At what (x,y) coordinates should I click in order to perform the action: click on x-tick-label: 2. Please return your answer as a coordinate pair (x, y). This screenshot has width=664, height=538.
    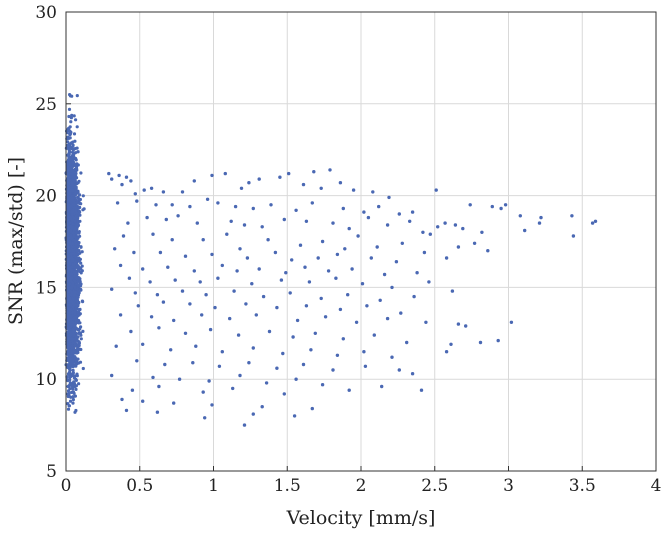
    Looking at the image, I should click on (361, 486).